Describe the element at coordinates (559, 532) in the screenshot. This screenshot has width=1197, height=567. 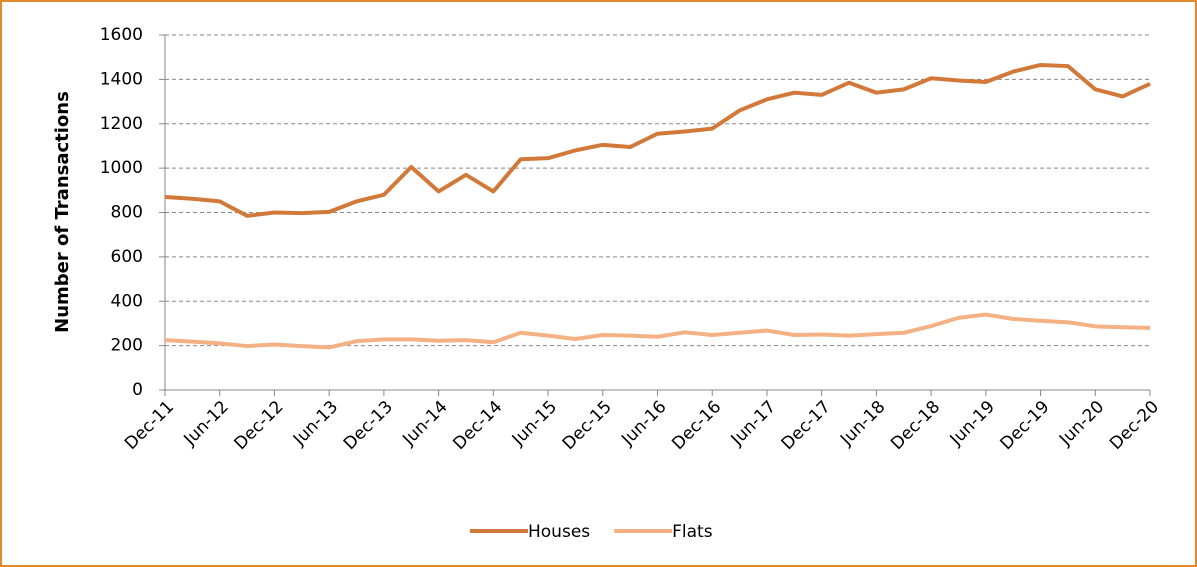
I see `legend-label: Houses` at that location.